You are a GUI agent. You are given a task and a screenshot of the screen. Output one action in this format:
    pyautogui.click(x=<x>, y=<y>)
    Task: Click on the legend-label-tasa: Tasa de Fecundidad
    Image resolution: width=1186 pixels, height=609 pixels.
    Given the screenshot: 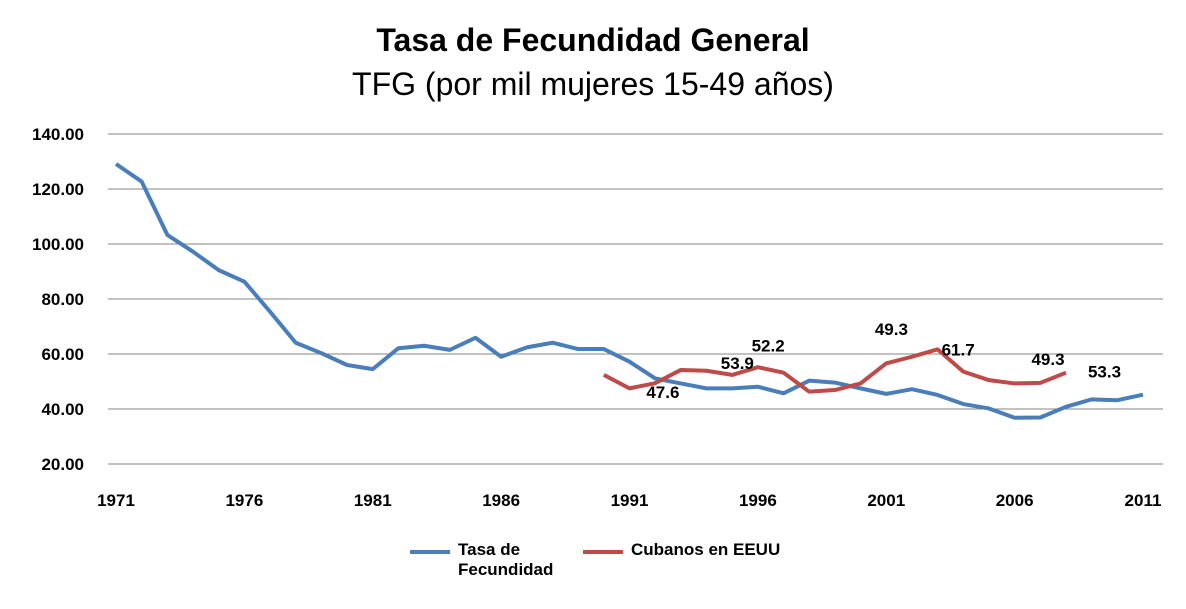 What is the action you would take?
    pyautogui.click(x=505, y=560)
    